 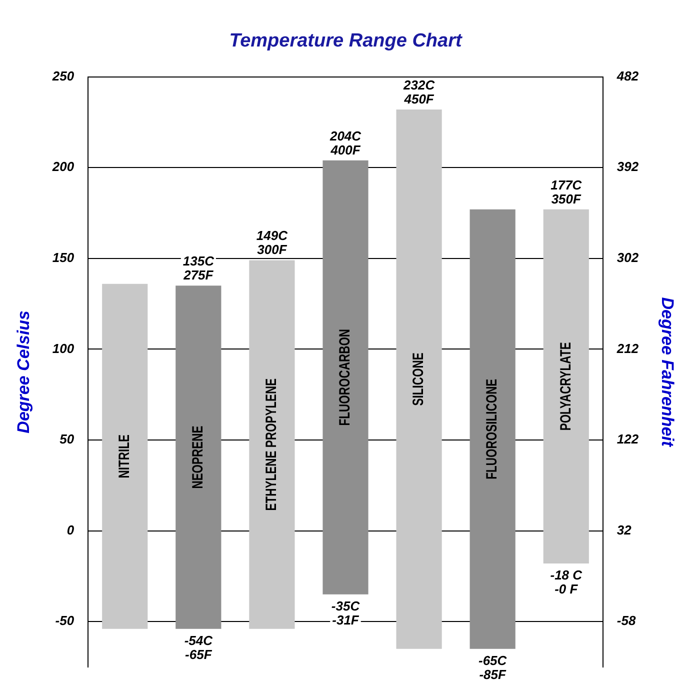 I want to click on y-tick-label: 150, so click(x=63, y=257).